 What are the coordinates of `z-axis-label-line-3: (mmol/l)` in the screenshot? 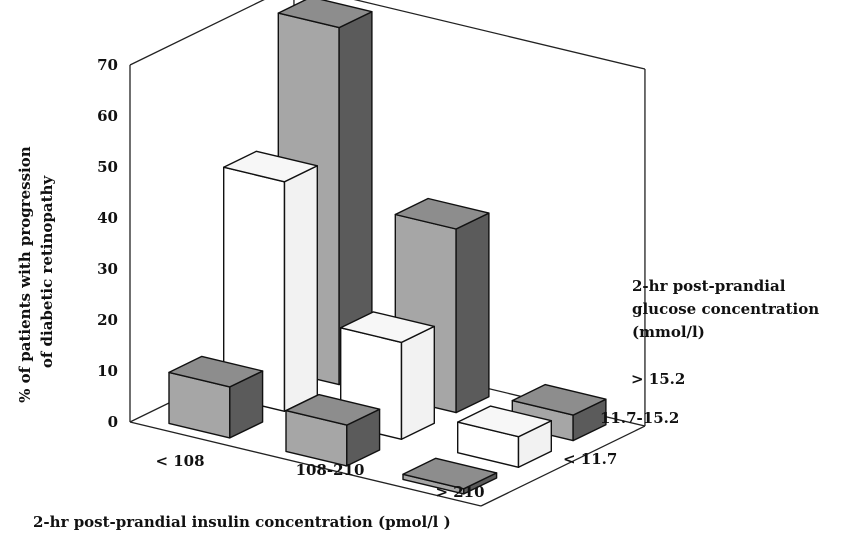 It's located at (668, 332).